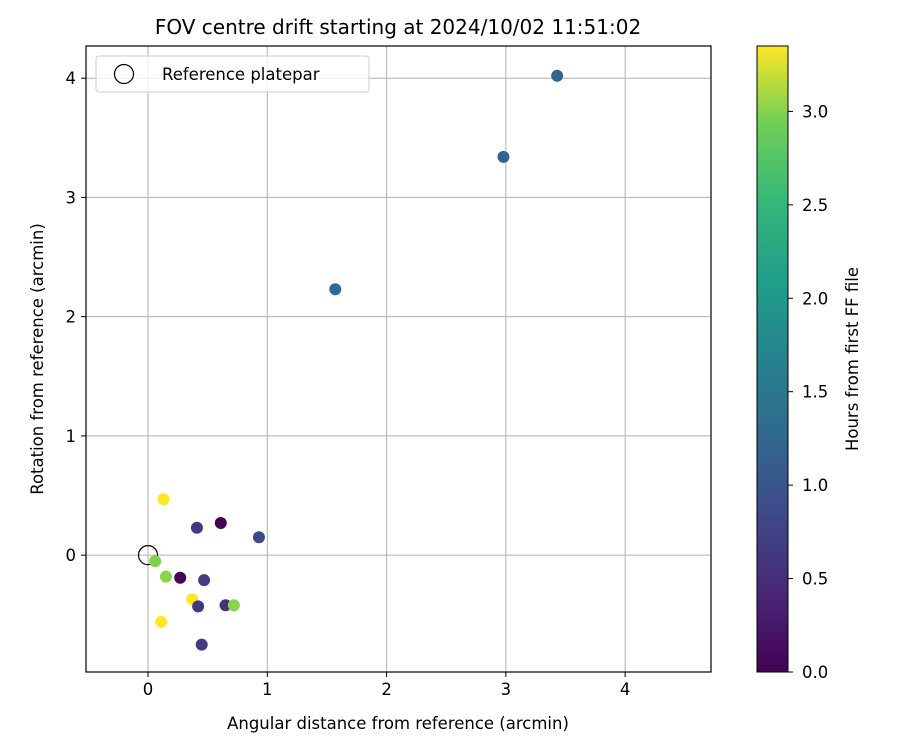 This screenshot has width=900, height=750. What do you see at coordinates (267, 689) in the screenshot?
I see `x-tick-label: 1` at bounding box center [267, 689].